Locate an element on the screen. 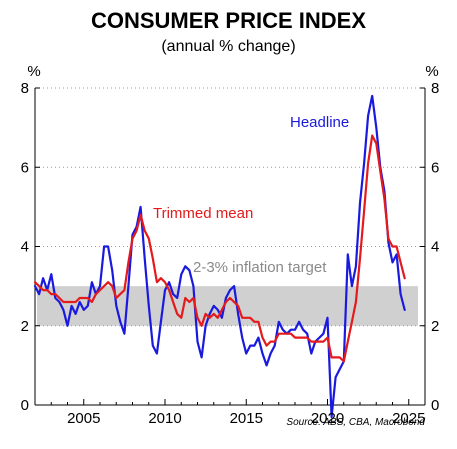  y-tick-label-right: 4 is located at coordinates (435, 247).